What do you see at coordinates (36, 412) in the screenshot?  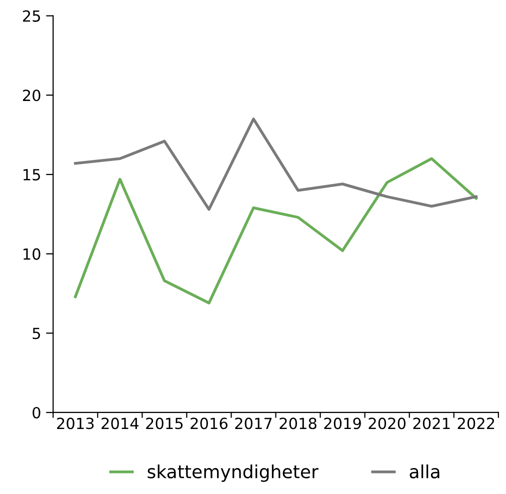 I see `y-tick-label: 0` at bounding box center [36, 412].